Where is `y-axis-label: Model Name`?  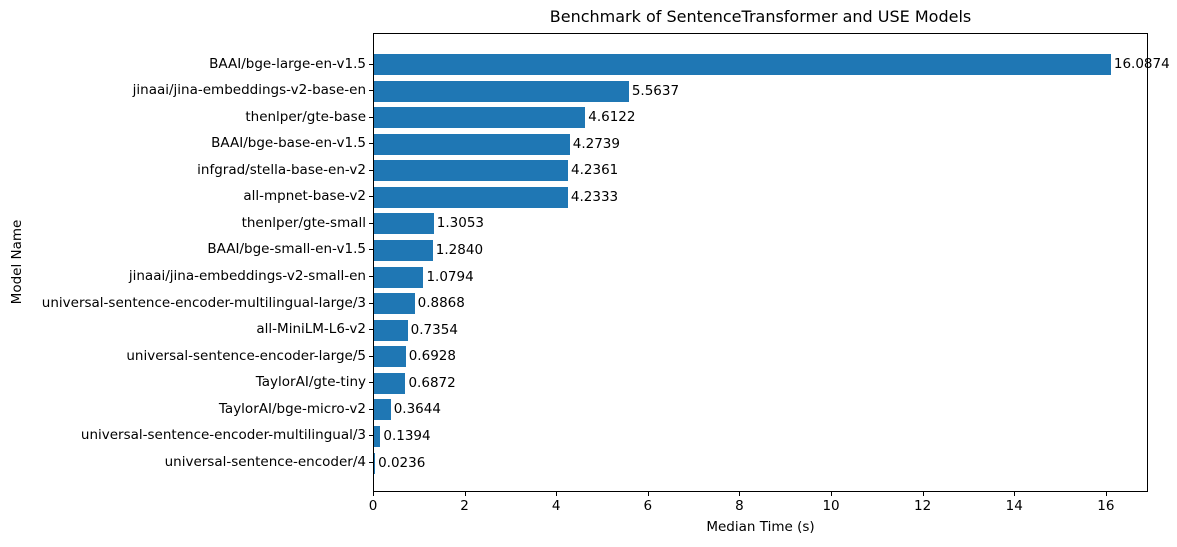
y-axis-label: Model Name is located at coordinates (17, 262).